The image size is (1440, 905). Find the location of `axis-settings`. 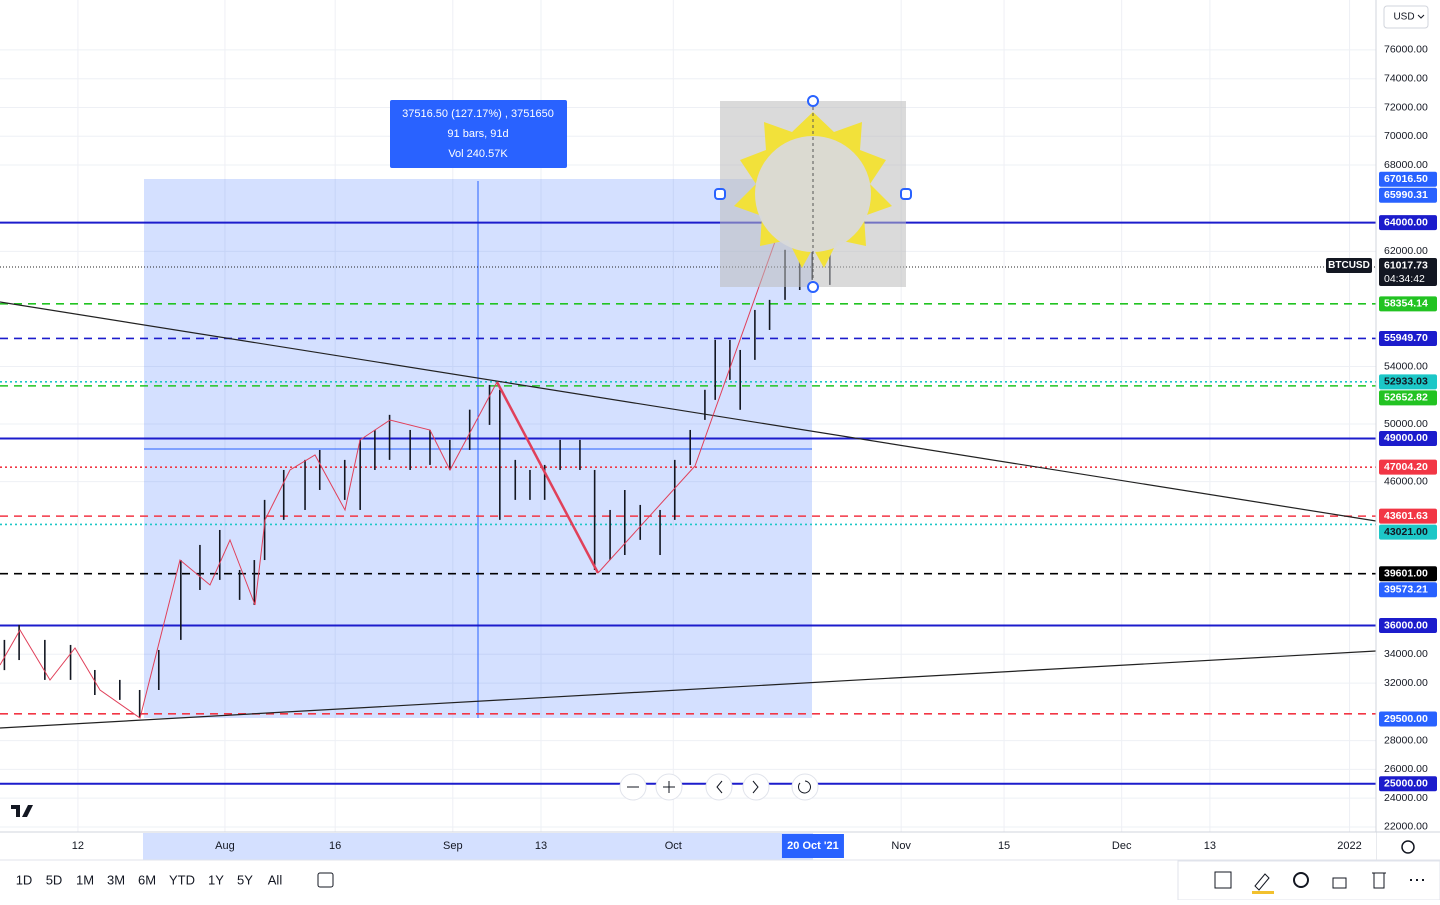

axis-settings is located at coordinates (1408, 847).